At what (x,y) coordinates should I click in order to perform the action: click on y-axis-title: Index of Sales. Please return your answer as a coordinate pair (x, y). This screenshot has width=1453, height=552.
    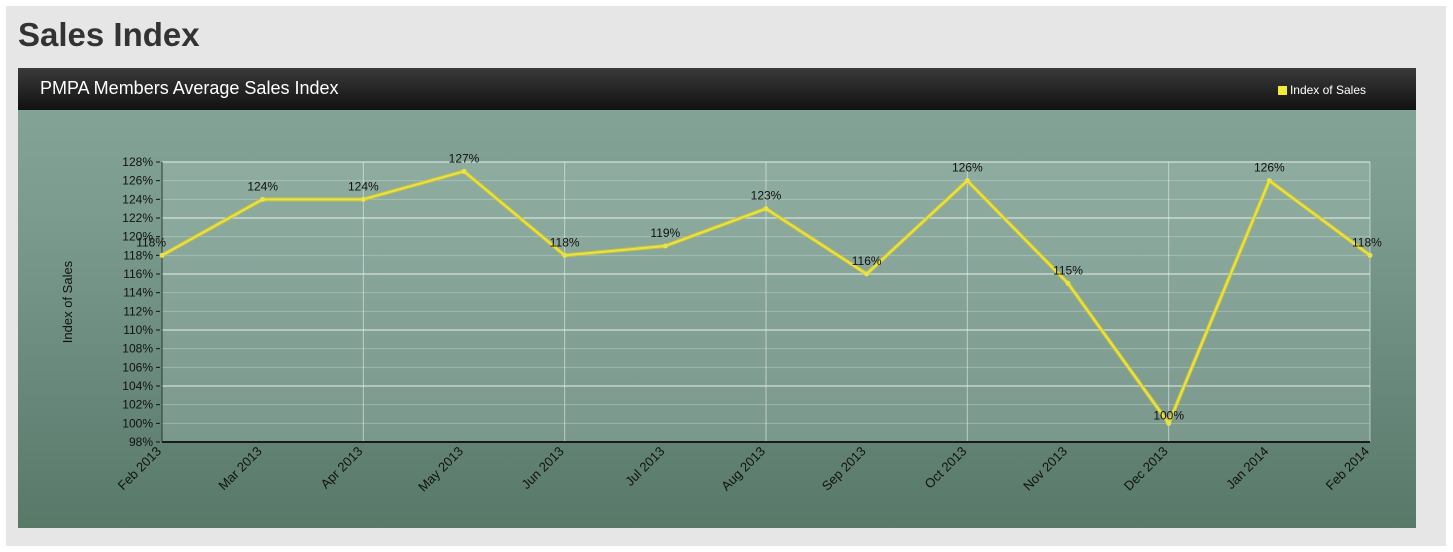
    Looking at the image, I should click on (67, 301).